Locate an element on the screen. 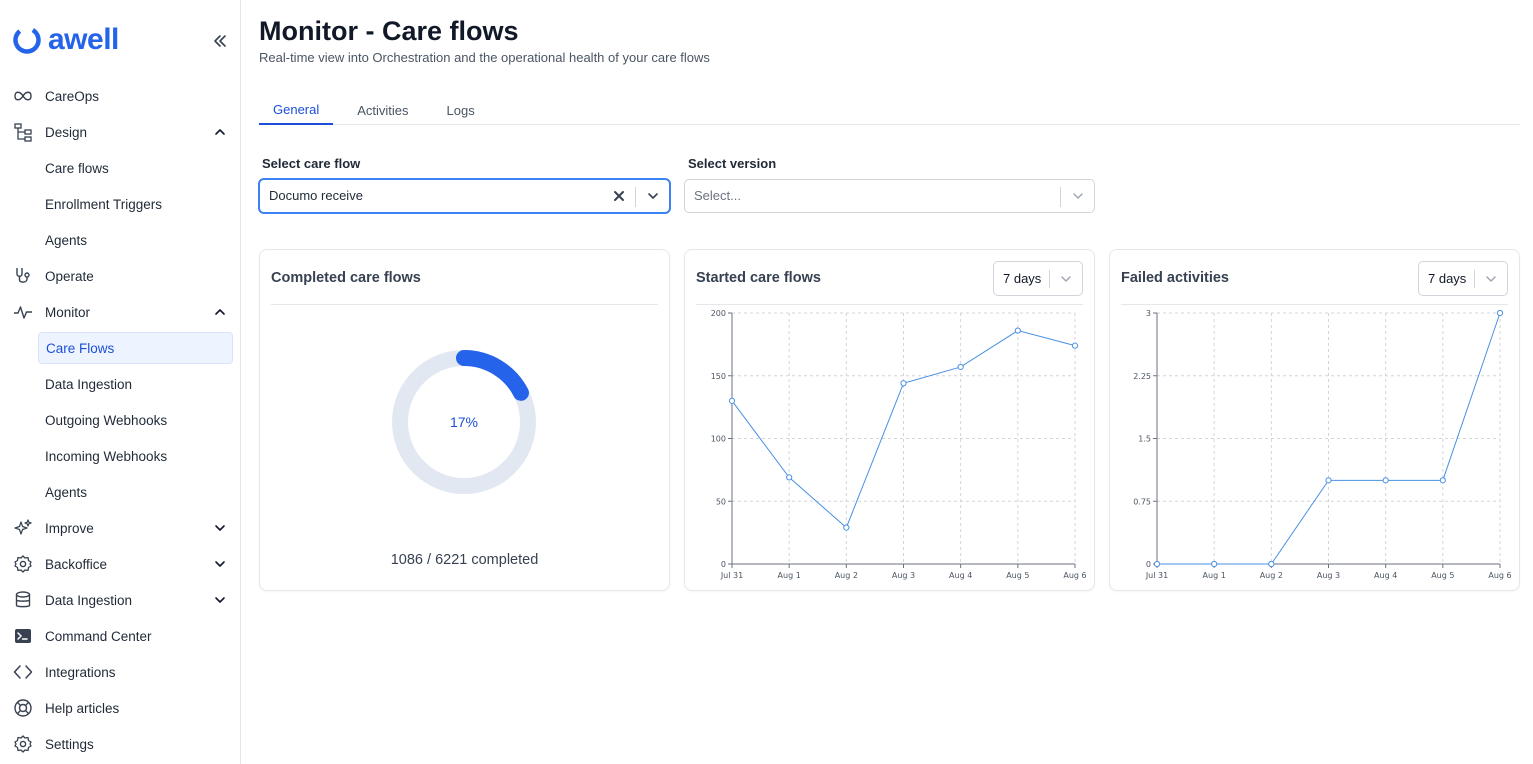 The height and width of the screenshot is (764, 1533). y-tick-label: 150 is located at coordinates (718, 376).